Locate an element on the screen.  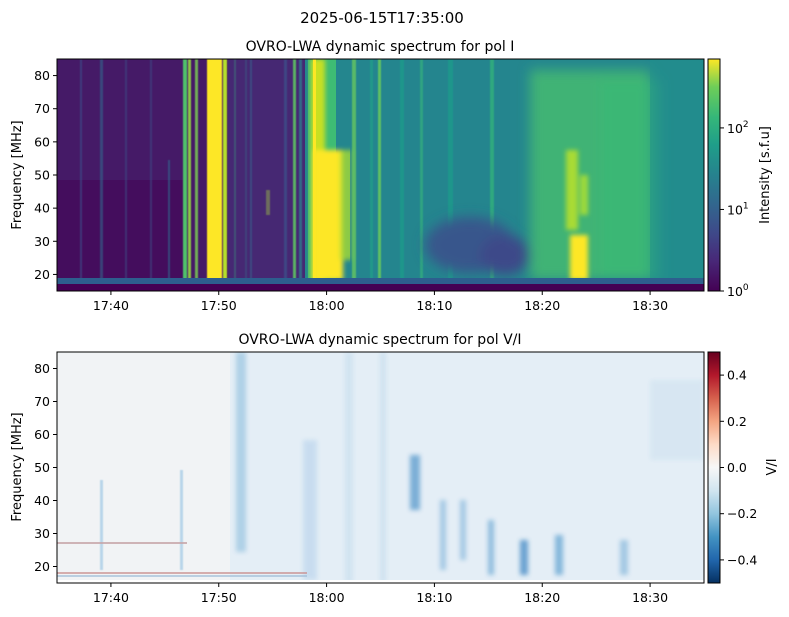
colorbar-tick-label: 10⁰ is located at coordinates (738, 291).